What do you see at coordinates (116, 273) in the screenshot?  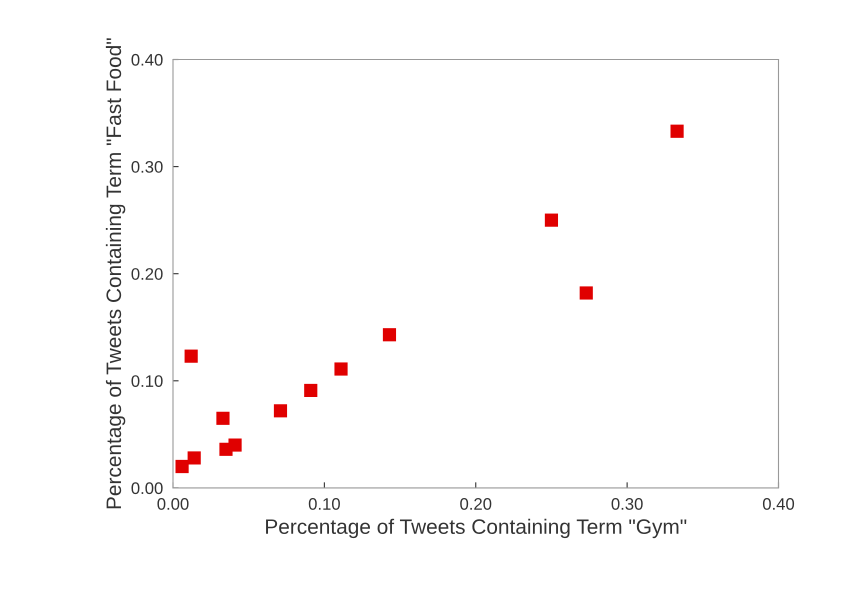 I see `y-axis-title: Percentage of Tweets Containing Term "Fast Food"` at bounding box center [116, 273].